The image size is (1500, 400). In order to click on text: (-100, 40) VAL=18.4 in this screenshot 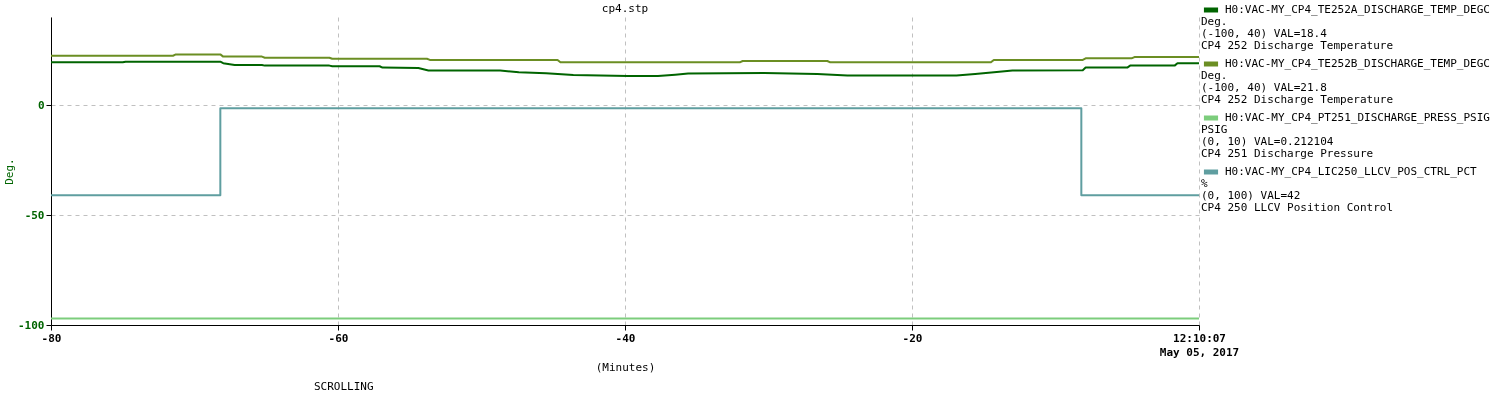, I will do `click(1264, 33)`.